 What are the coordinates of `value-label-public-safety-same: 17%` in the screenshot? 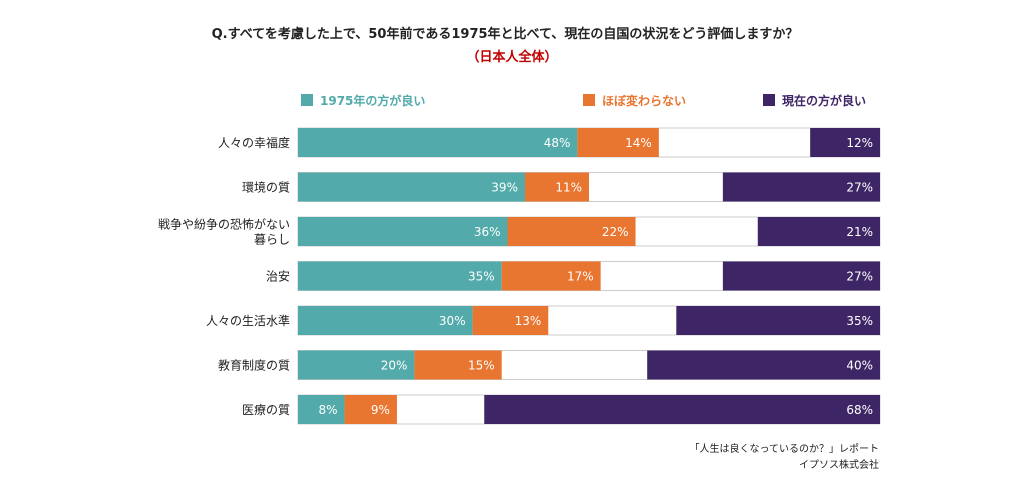 It's located at (580, 277).